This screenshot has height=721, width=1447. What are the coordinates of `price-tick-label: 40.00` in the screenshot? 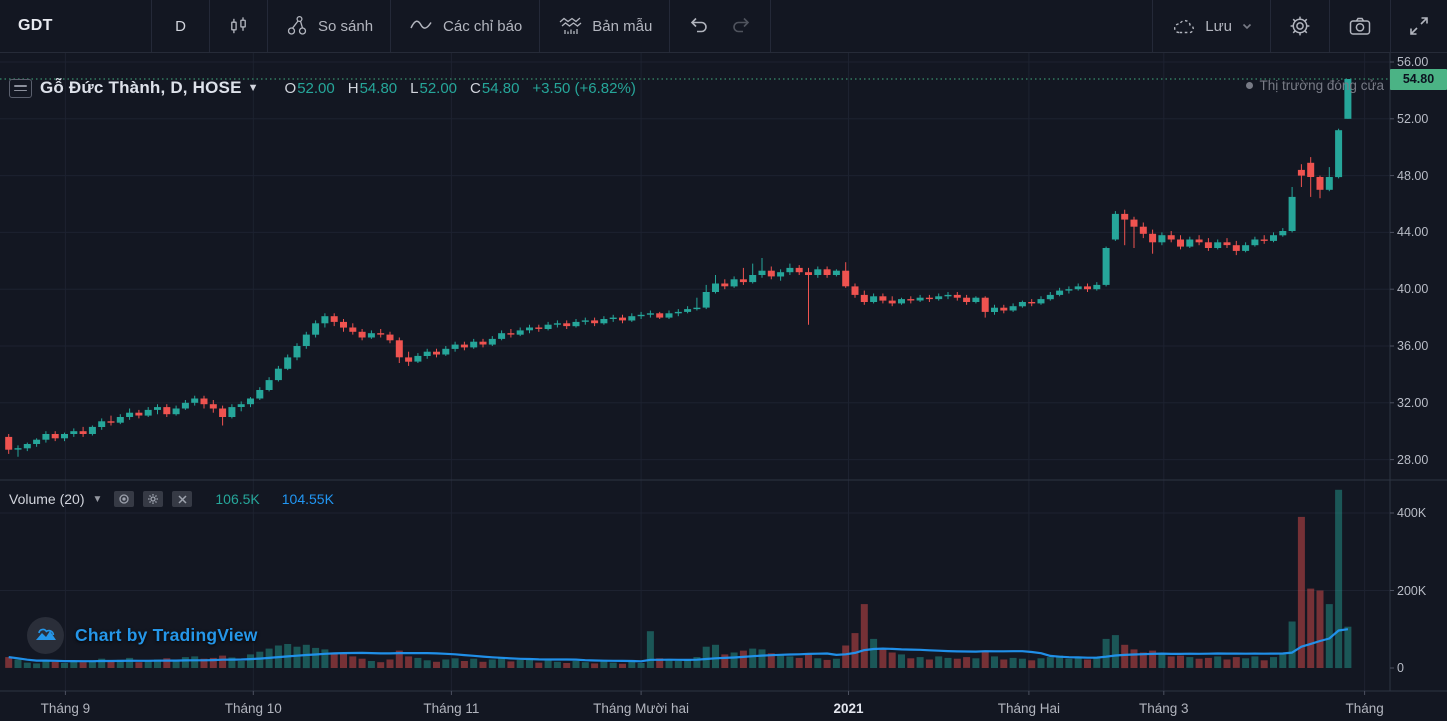 It's located at (1413, 289).